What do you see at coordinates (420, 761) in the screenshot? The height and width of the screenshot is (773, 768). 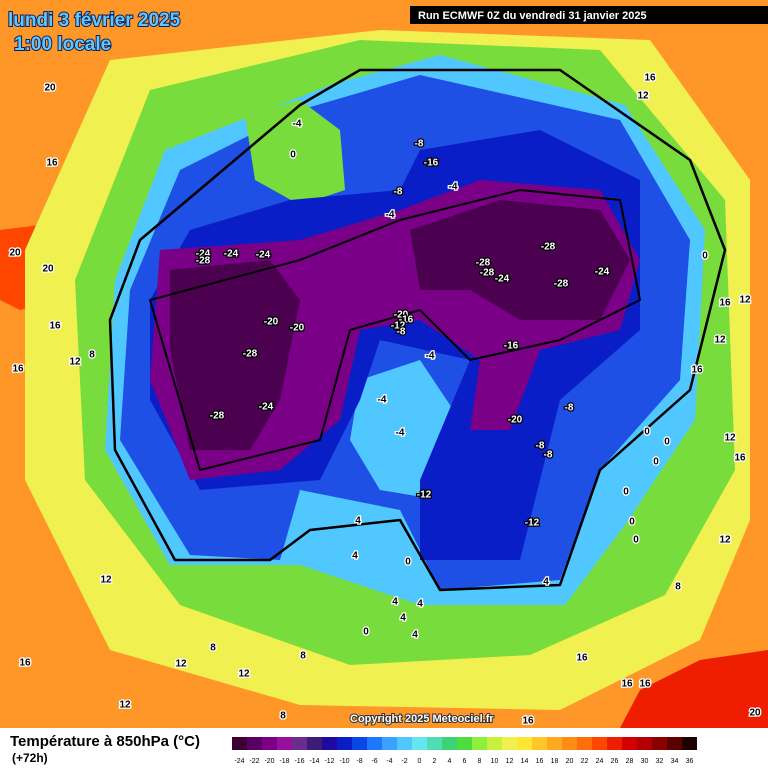 I see `colorbar-label: 0` at bounding box center [420, 761].